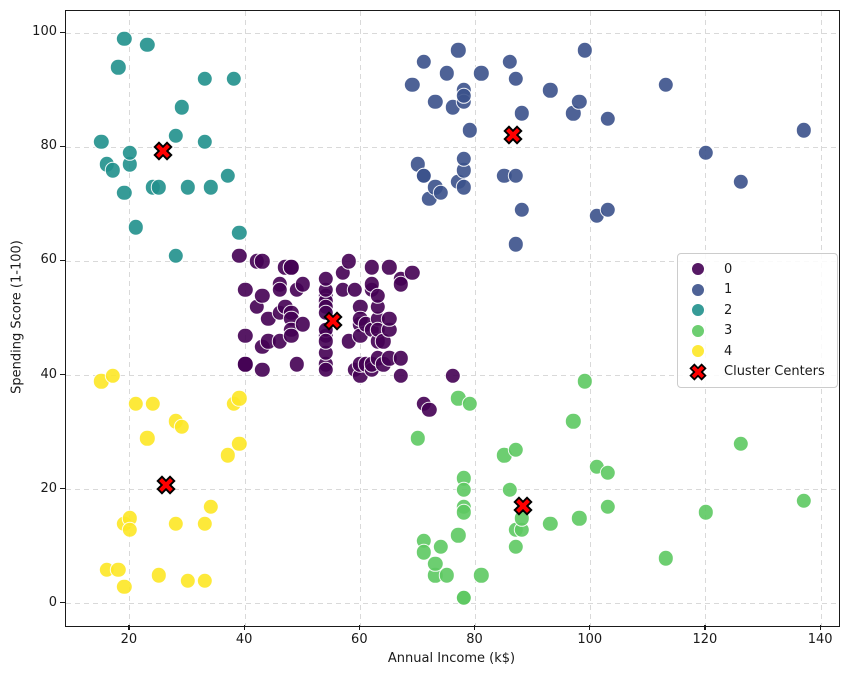 The width and height of the screenshot is (850, 679). I want to click on legend-label: 2, so click(728, 310).